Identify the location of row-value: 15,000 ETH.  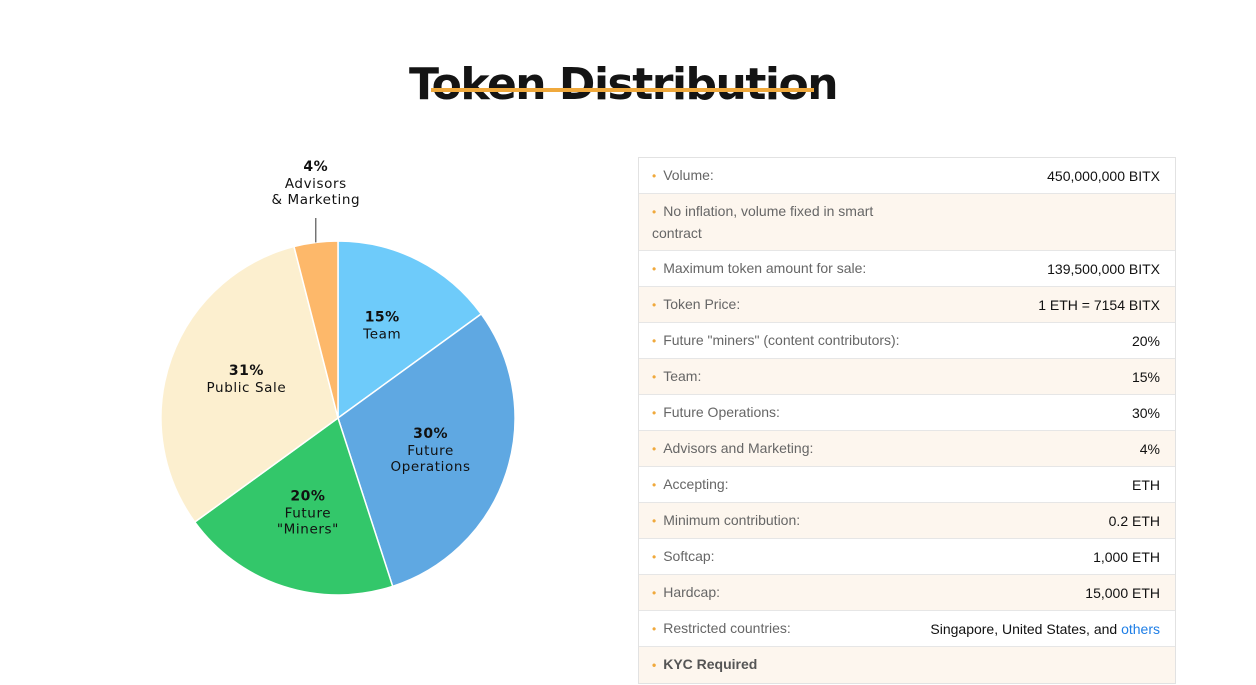
(1122, 592).